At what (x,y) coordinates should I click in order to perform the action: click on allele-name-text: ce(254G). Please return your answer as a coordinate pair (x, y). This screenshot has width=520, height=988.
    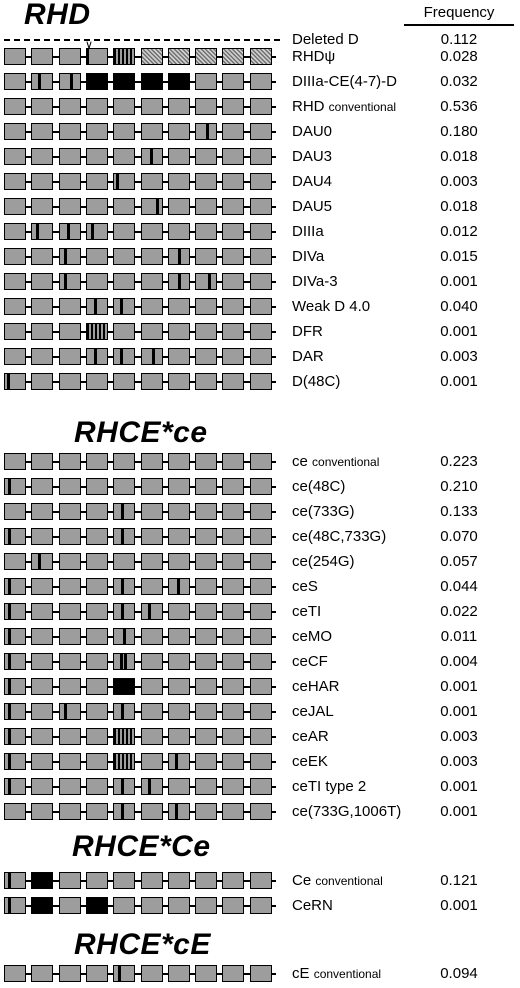
    Looking at the image, I should click on (323, 561).